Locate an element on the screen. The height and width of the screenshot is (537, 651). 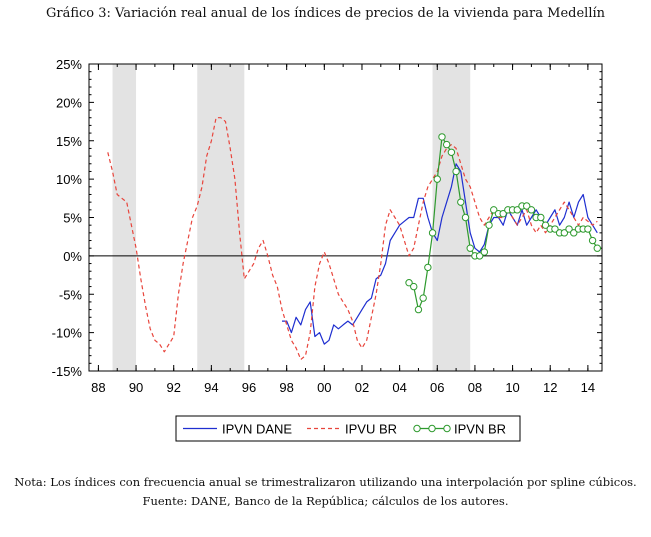
x-tick-label: 00 is located at coordinates (324, 387).